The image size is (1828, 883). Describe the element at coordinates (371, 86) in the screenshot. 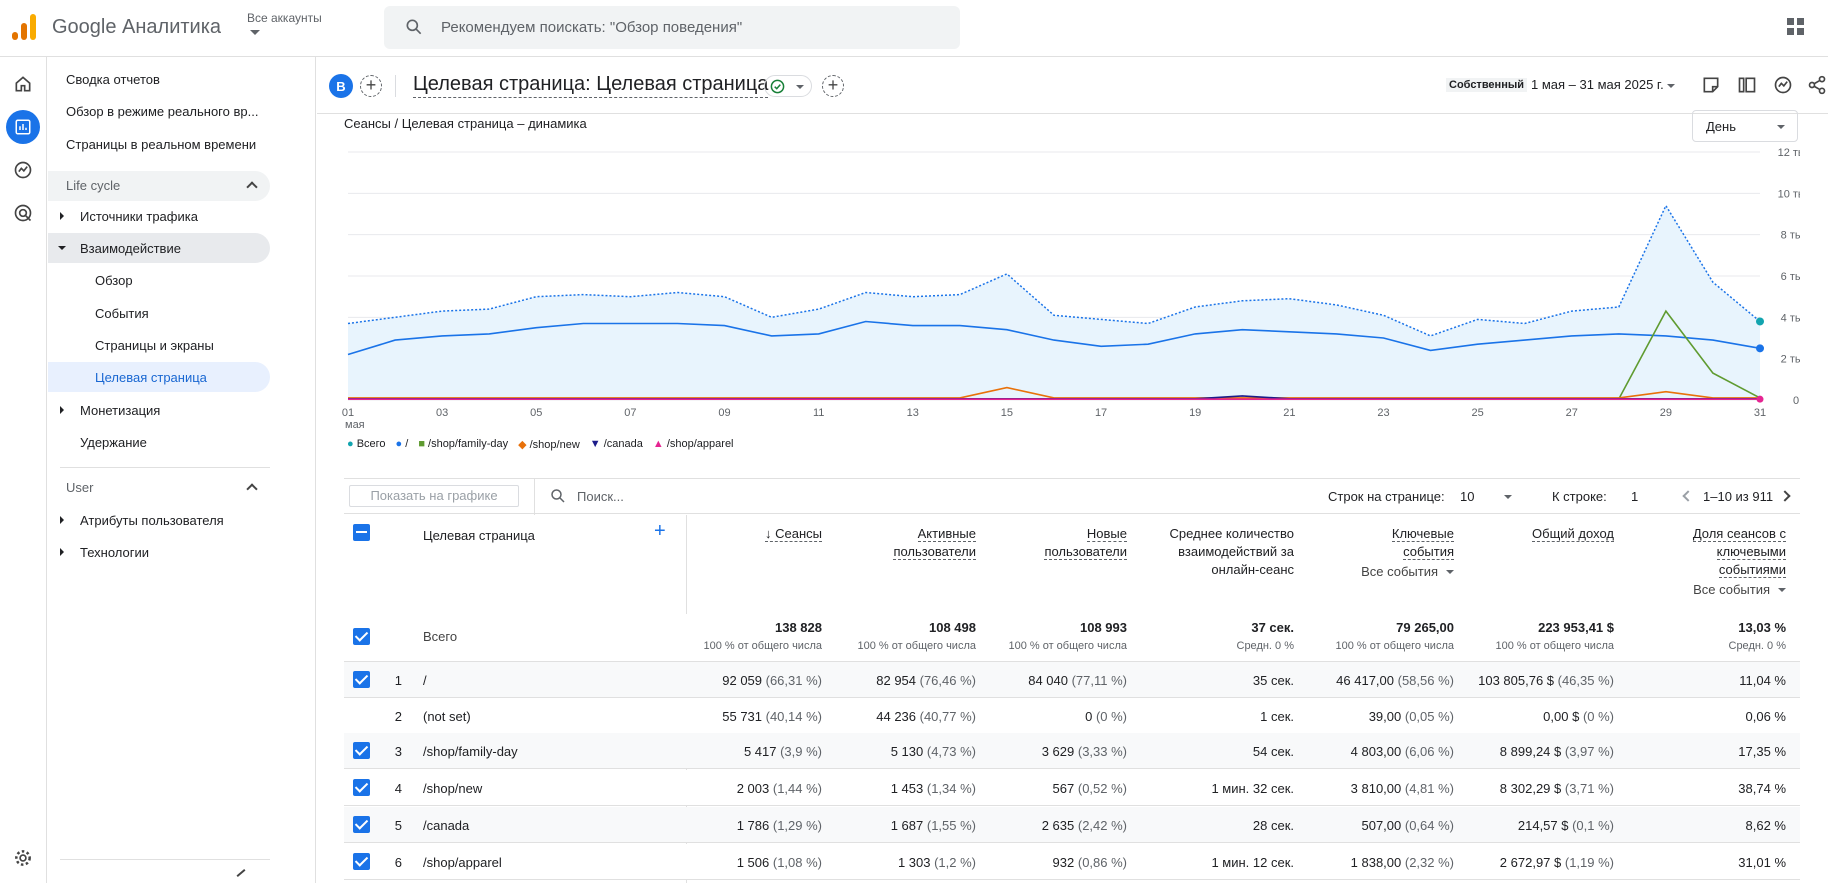

I see `add-comparison-button: +` at that location.